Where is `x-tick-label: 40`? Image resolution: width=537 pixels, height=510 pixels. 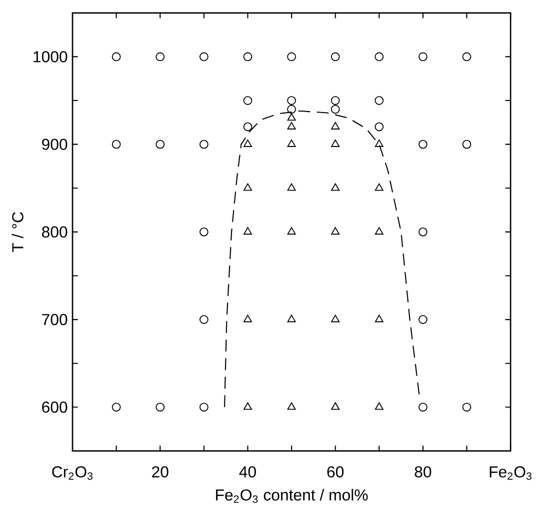
x-tick-label: 40 is located at coordinates (247, 472).